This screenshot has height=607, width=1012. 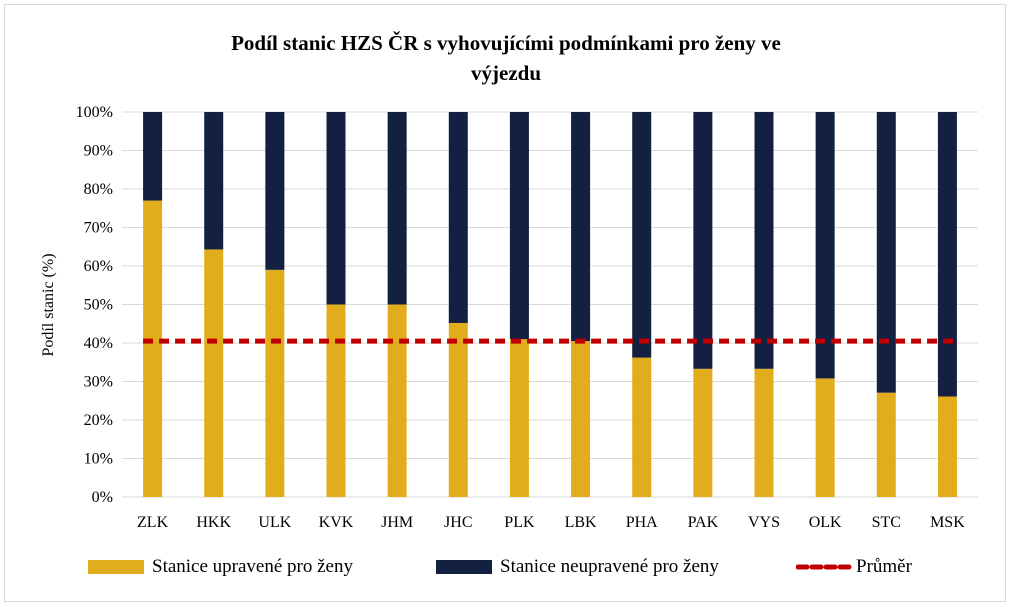 I want to click on legend-swatch-prumer, so click(x=824, y=567).